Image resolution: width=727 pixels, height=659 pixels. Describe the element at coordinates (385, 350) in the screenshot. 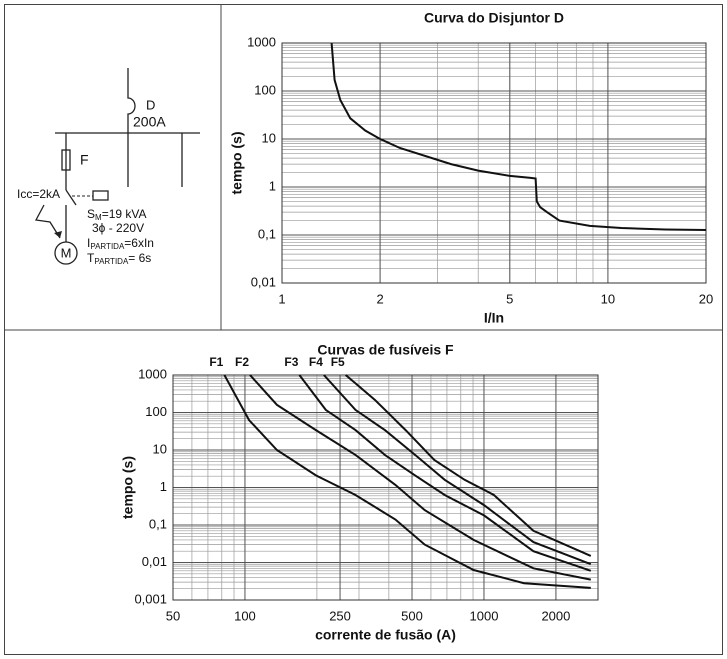

I see `chart-title: Curvas de fusíveis F` at that location.